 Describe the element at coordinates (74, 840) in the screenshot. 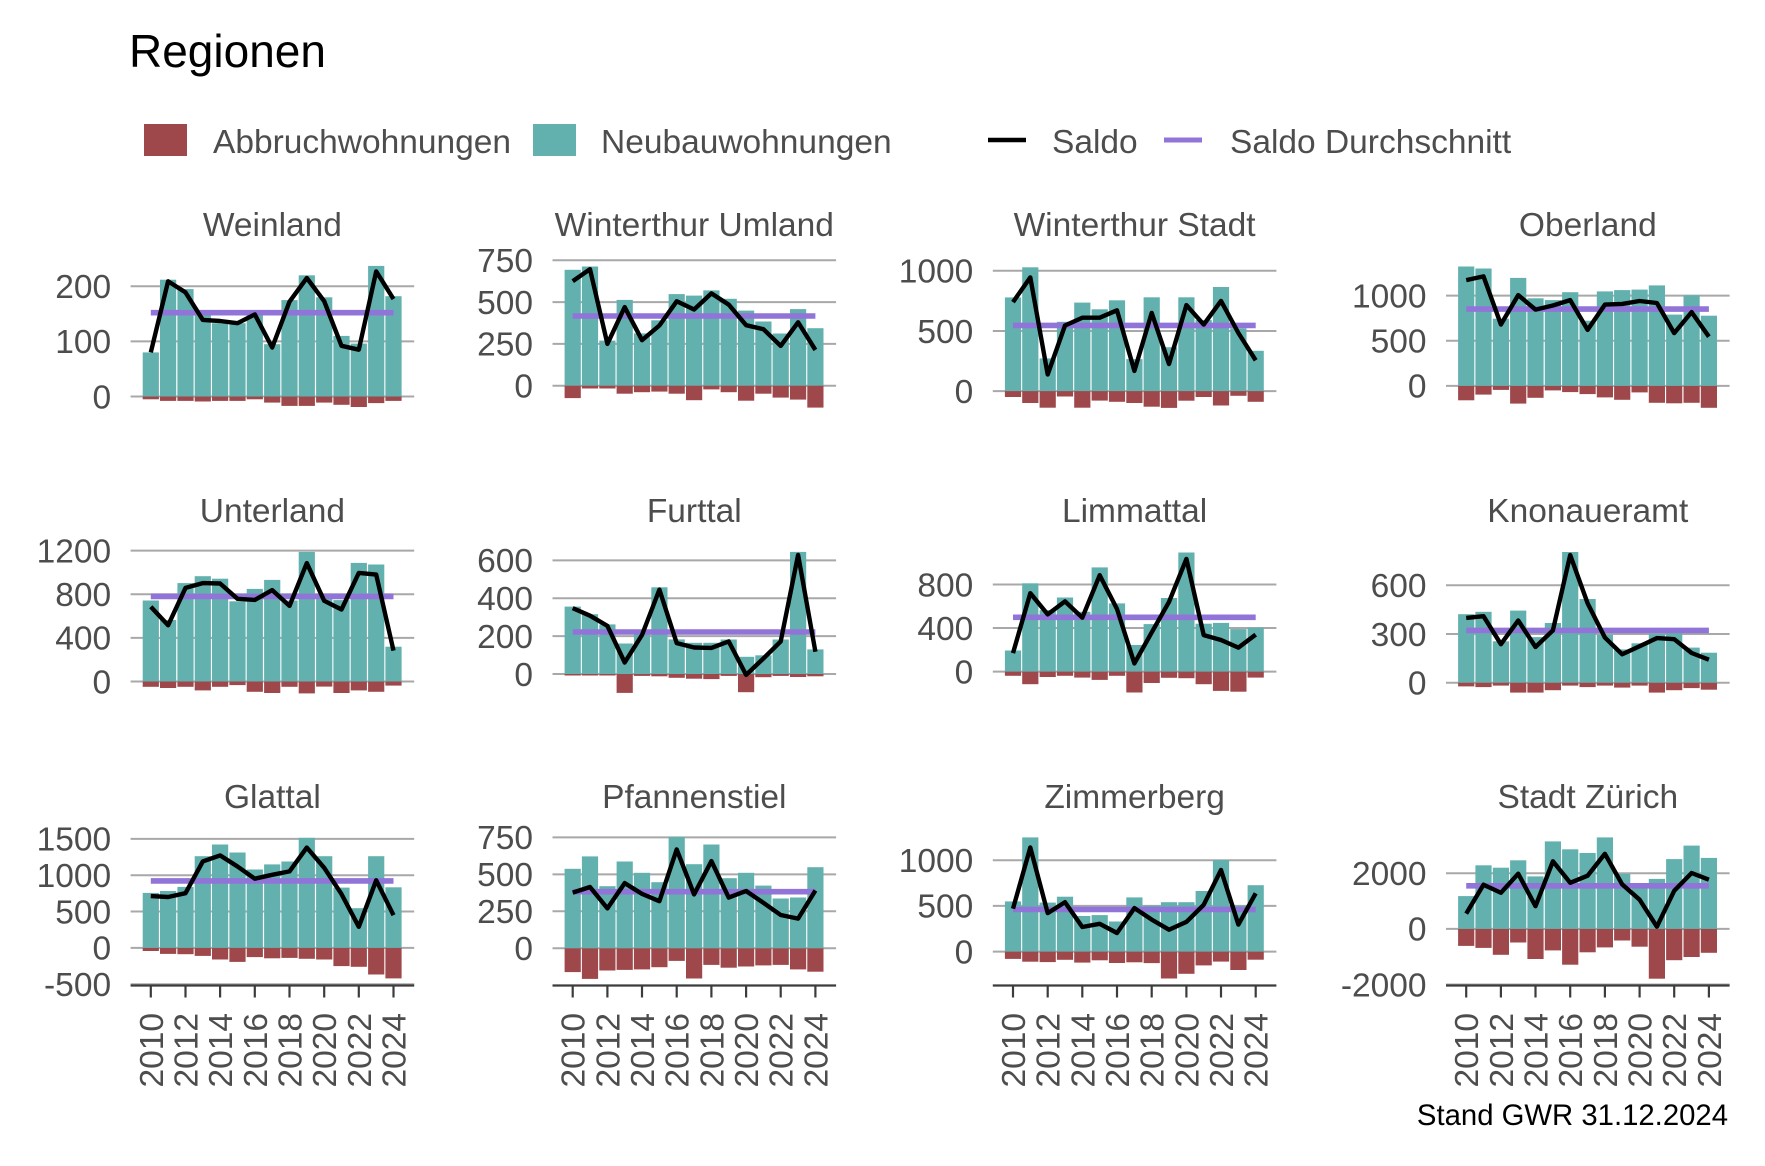

I see `svg-text: 1500` at that location.